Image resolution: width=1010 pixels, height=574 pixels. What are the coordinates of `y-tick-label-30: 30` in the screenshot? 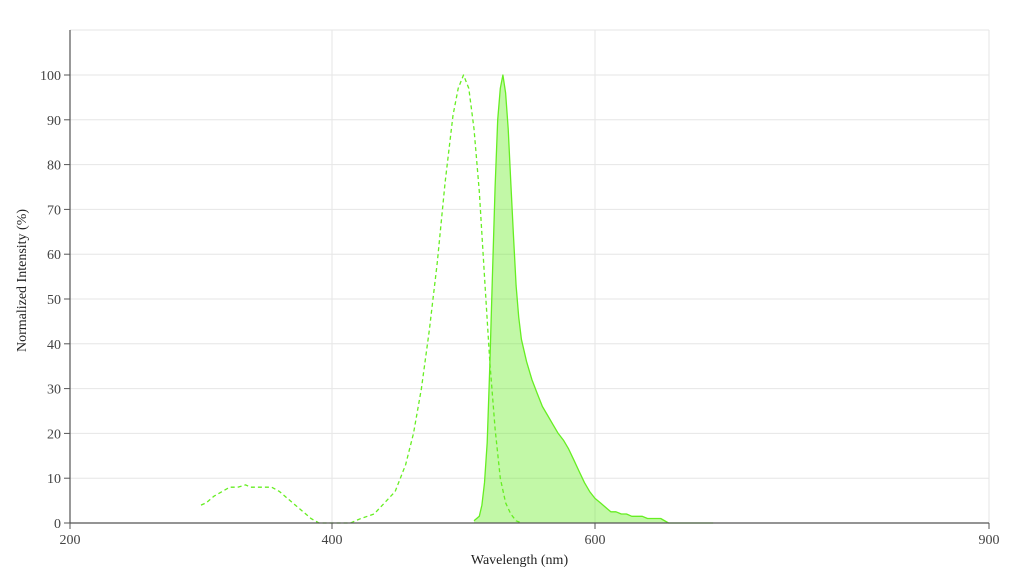 It's located at (54, 390).